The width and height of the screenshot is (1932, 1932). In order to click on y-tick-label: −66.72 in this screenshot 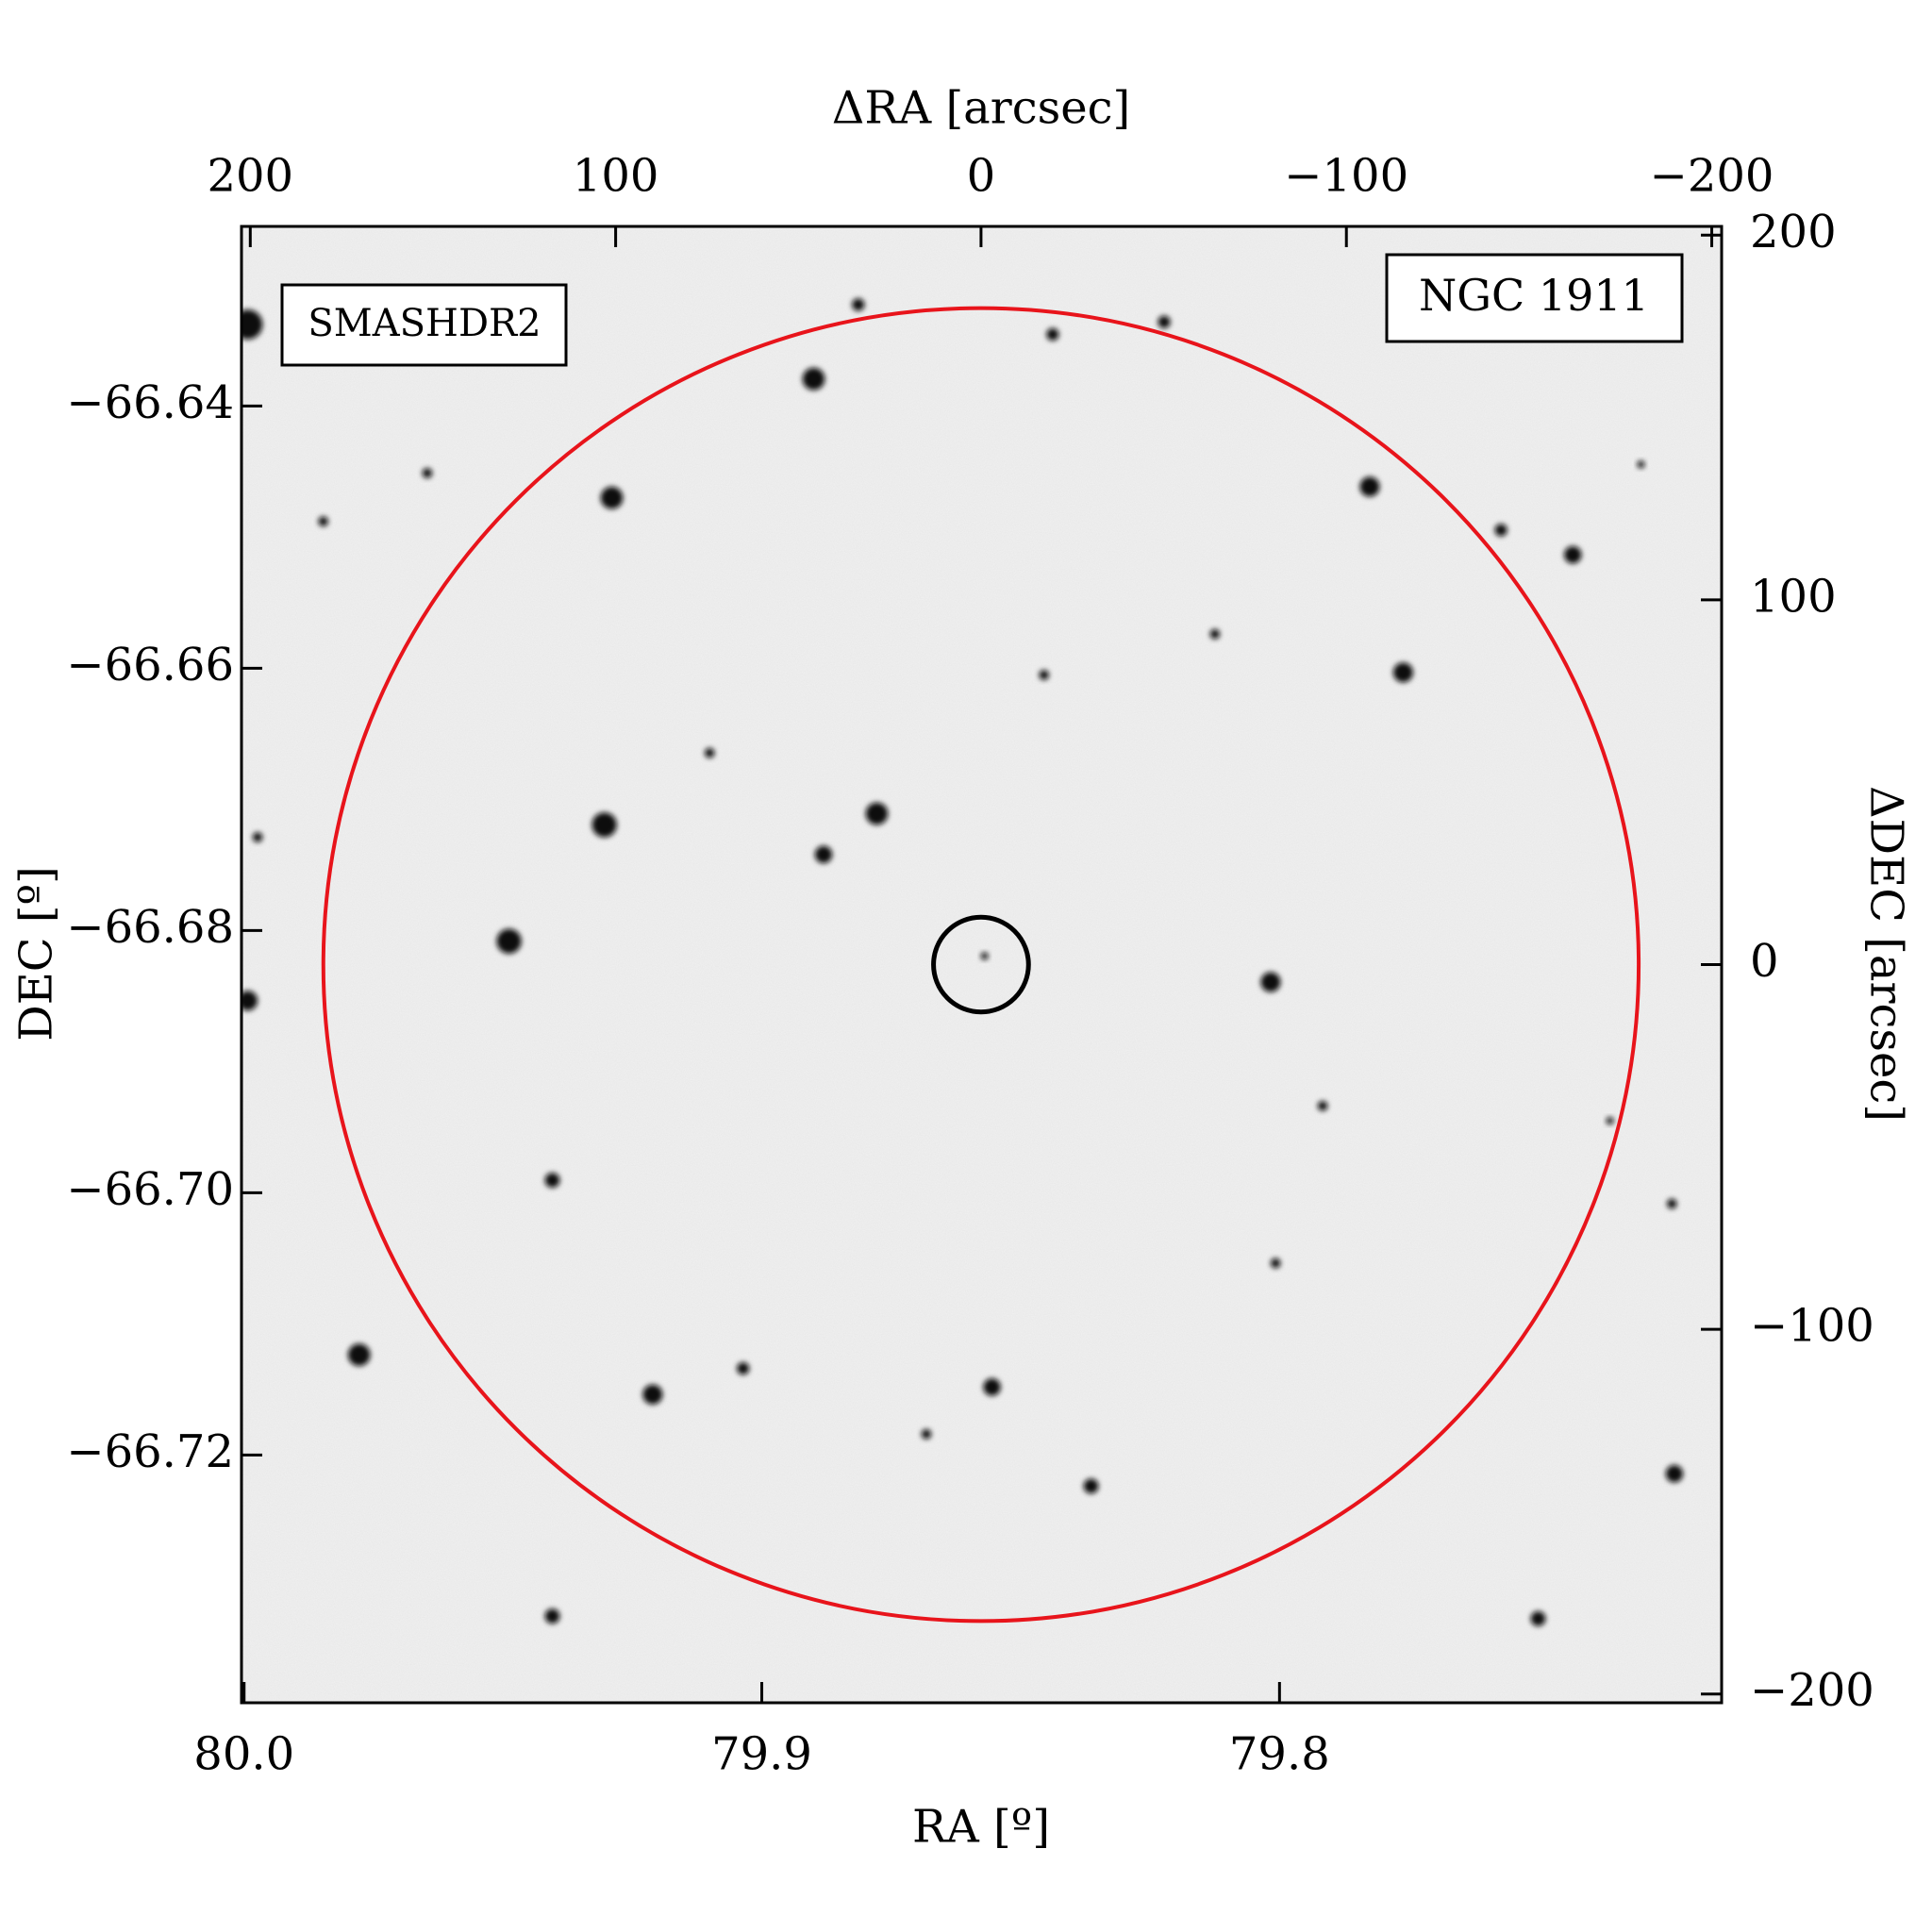, I will do `click(150, 1451)`.